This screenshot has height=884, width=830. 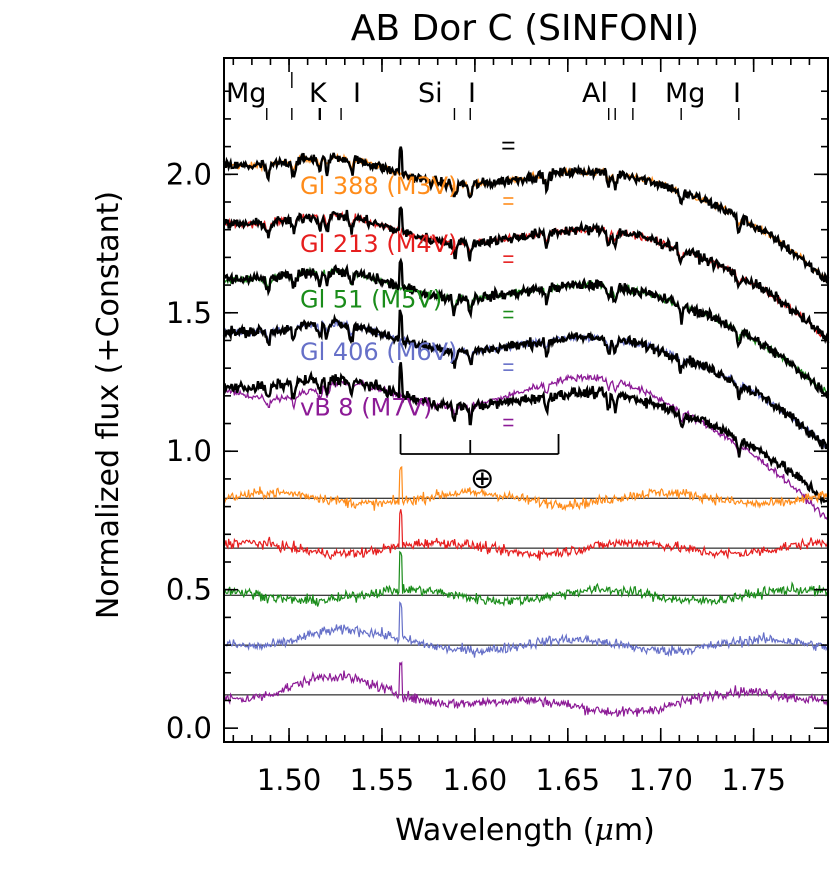 What do you see at coordinates (634, 93) in the screenshot?
I see `feature-label-6: I` at bounding box center [634, 93].